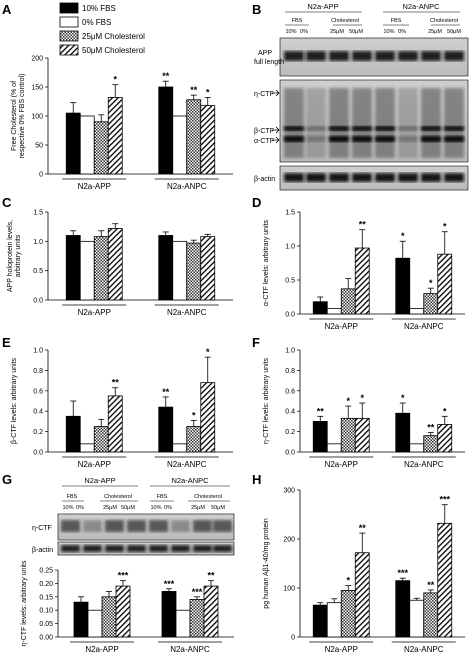 This screenshot has width=474, height=667. I want to click on chart-C-ytick-label: 1.0, so click(38, 242).